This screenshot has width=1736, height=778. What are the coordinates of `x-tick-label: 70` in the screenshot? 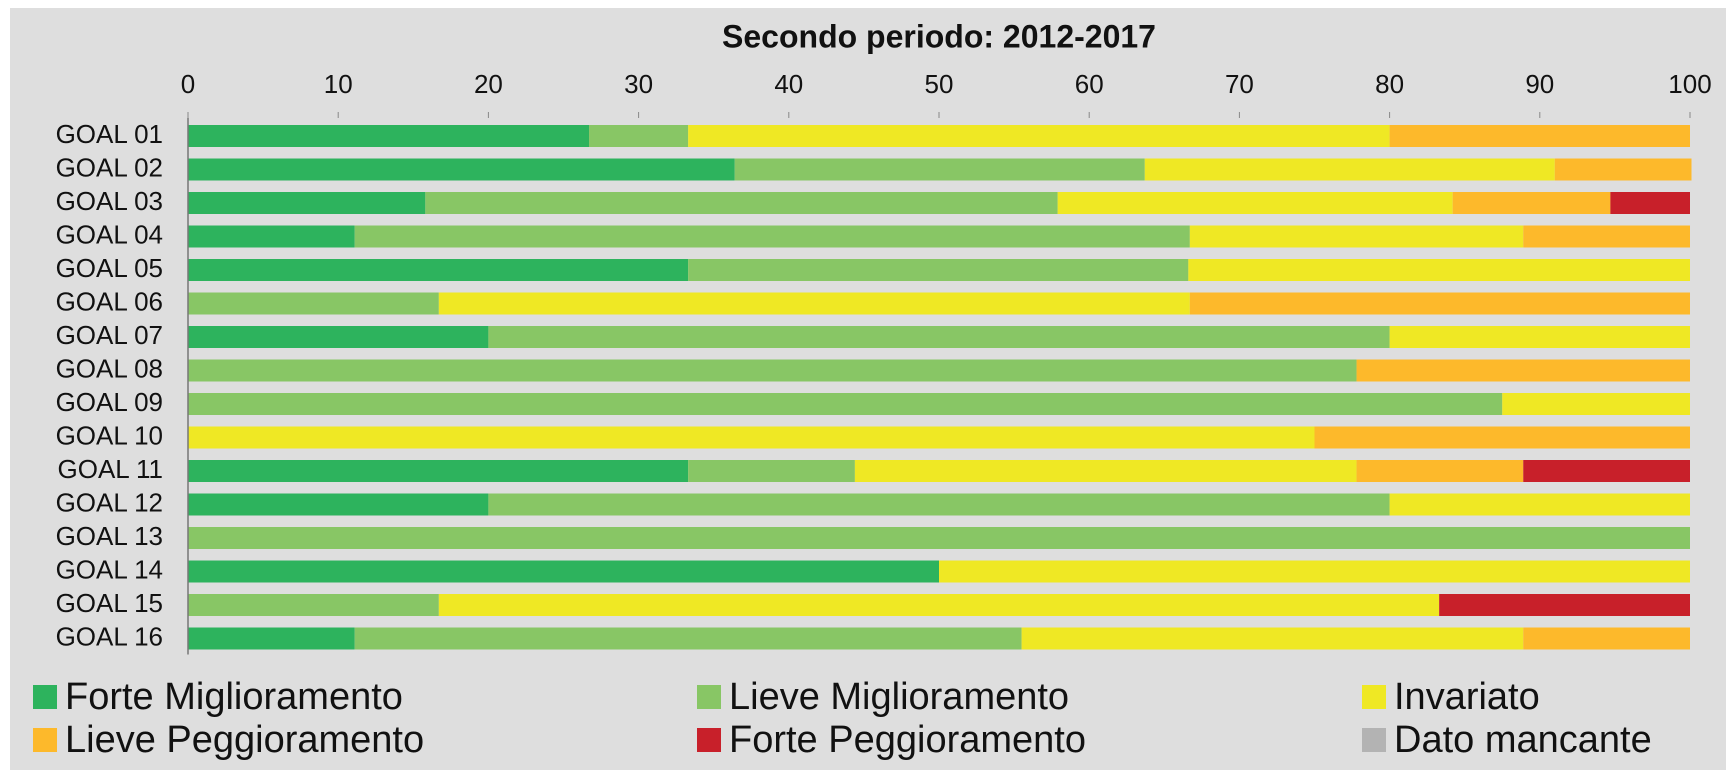 It's located at (1239, 84).